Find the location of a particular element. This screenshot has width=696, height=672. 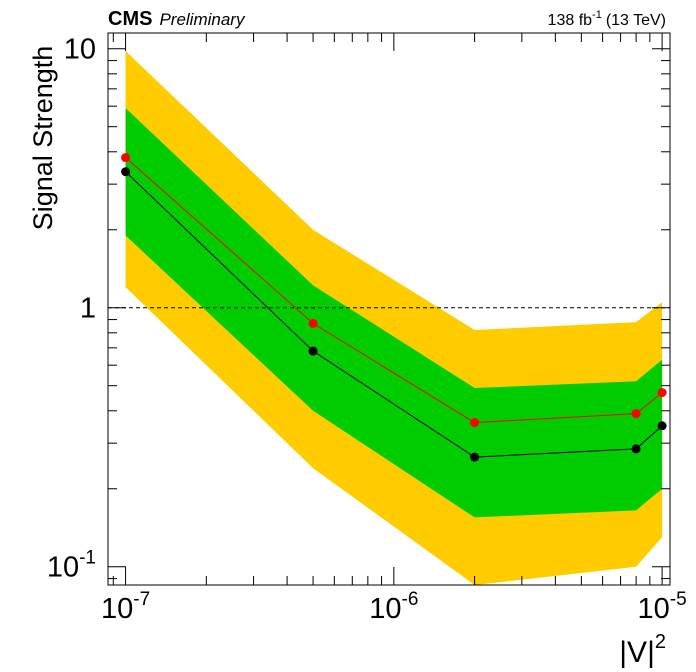

energy-label: (13 TeV) is located at coordinates (636, 20).